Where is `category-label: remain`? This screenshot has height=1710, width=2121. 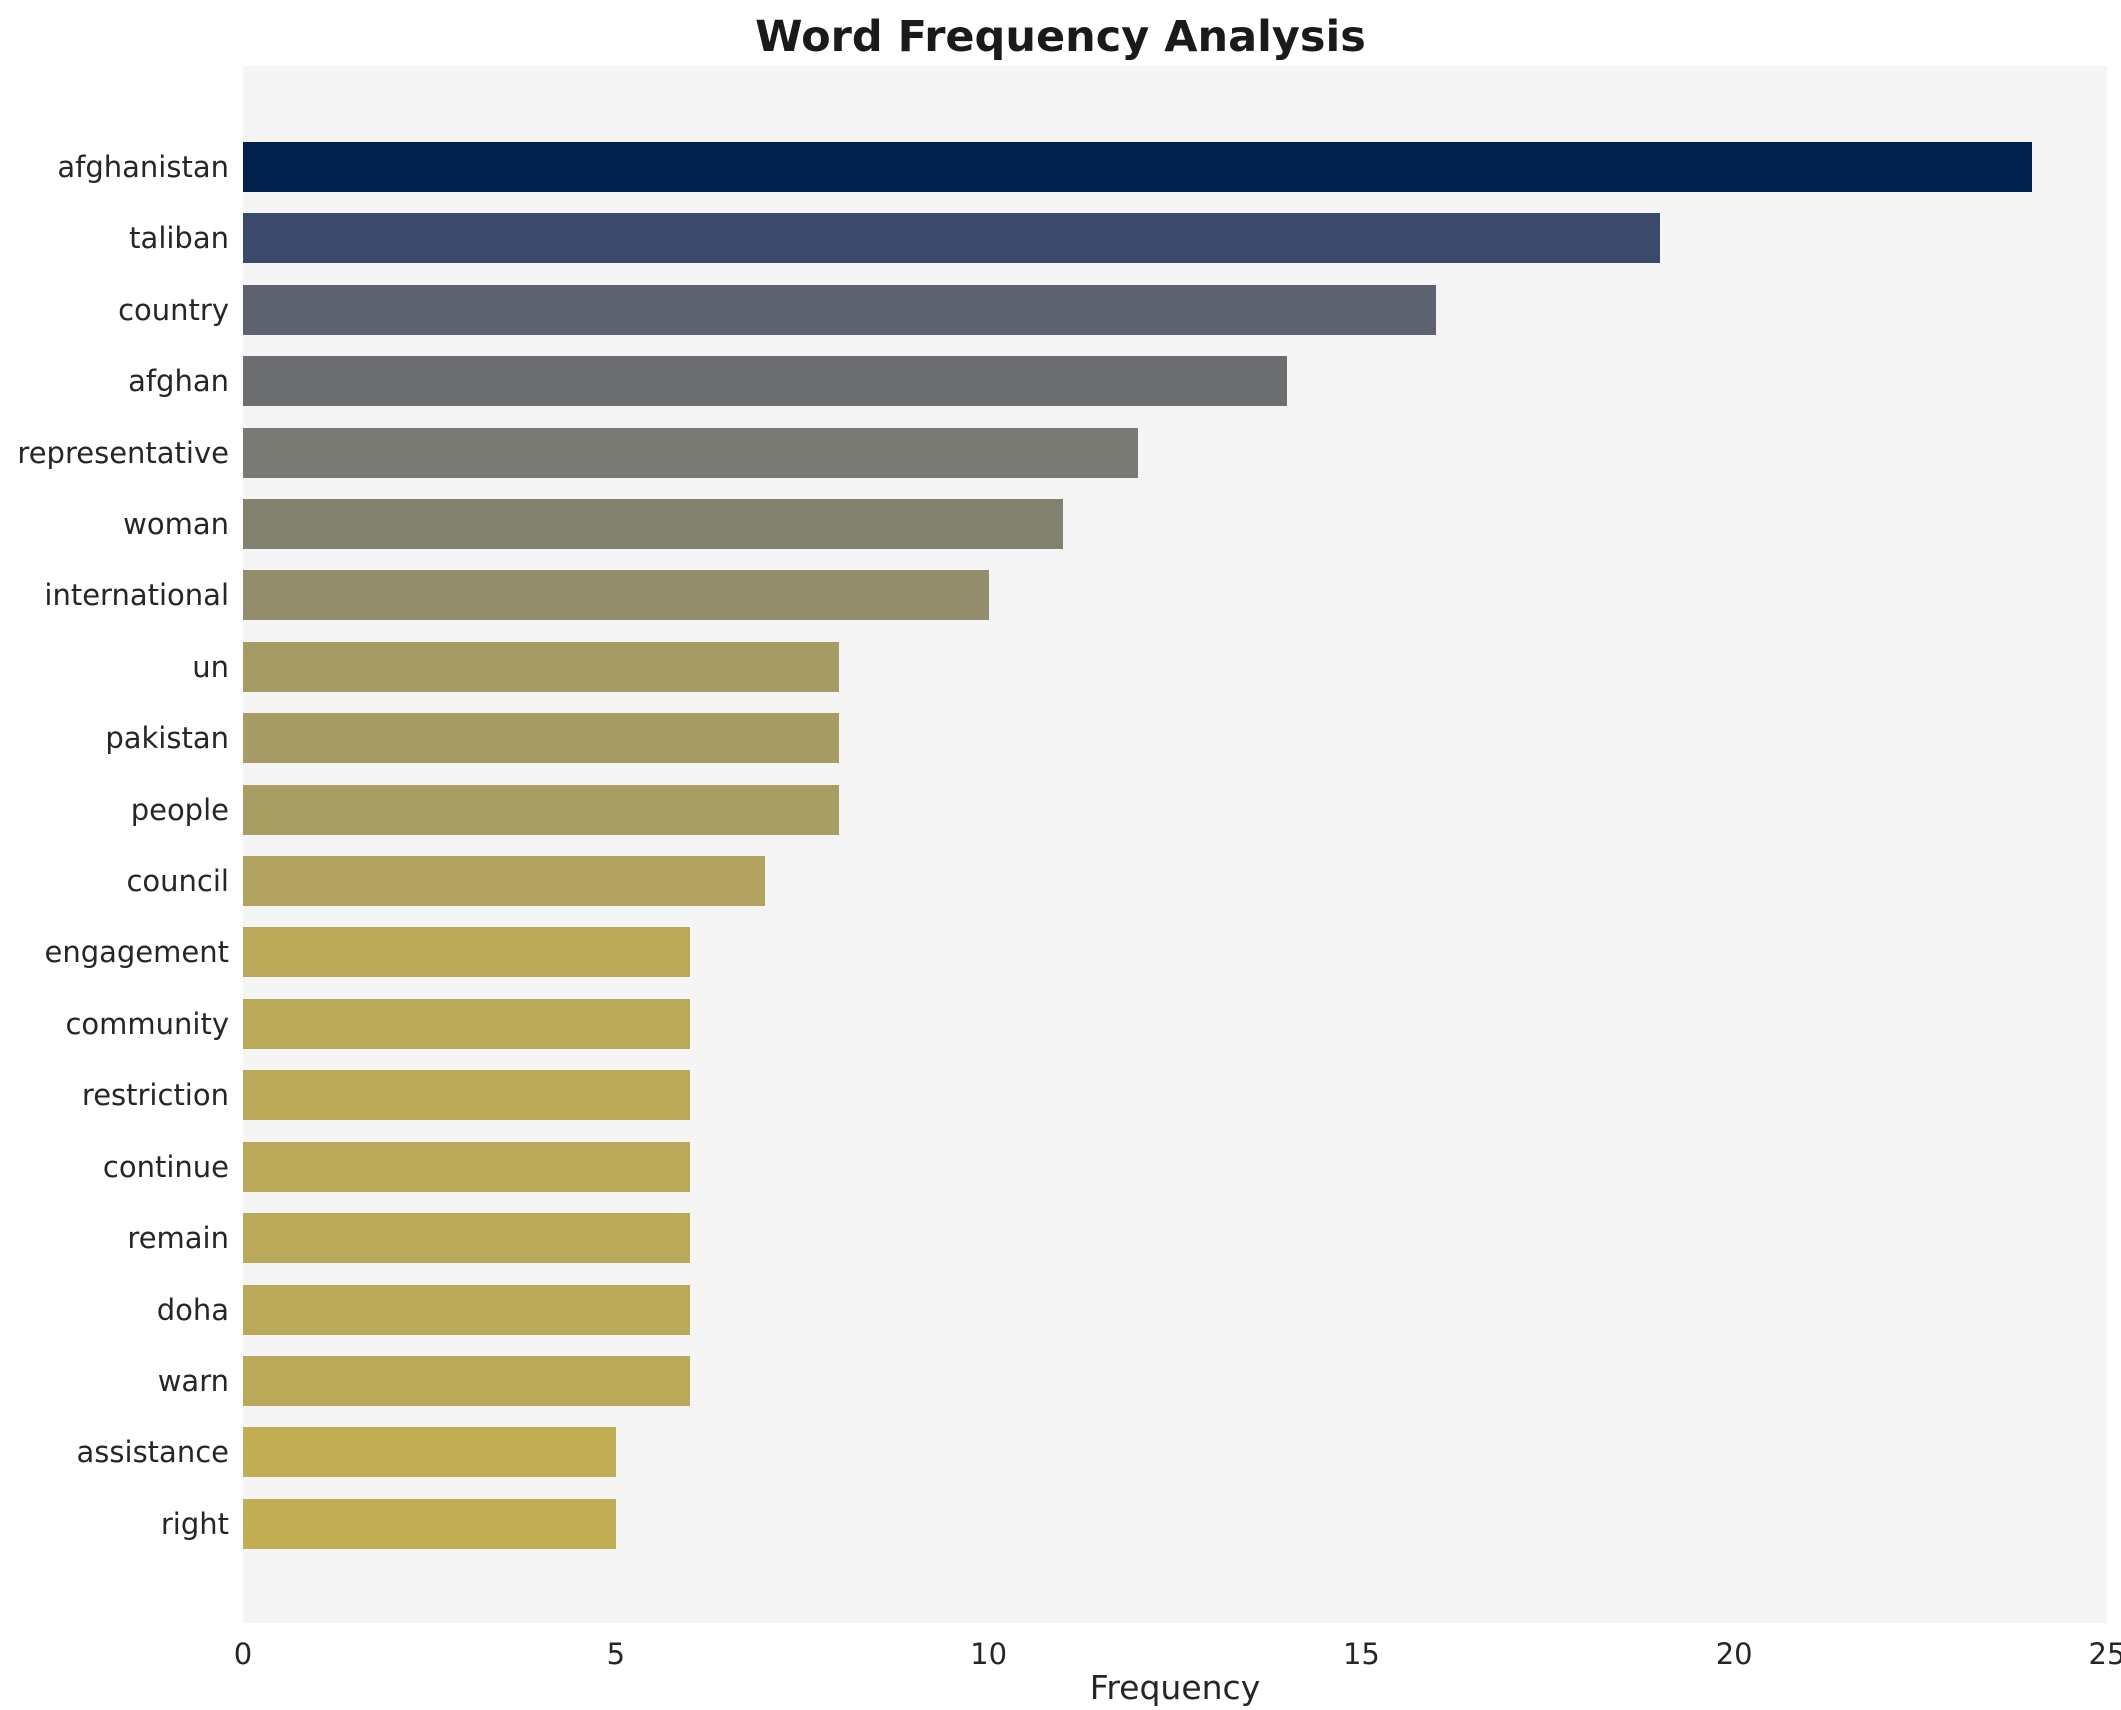 category-label: remain is located at coordinates (178, 1238).